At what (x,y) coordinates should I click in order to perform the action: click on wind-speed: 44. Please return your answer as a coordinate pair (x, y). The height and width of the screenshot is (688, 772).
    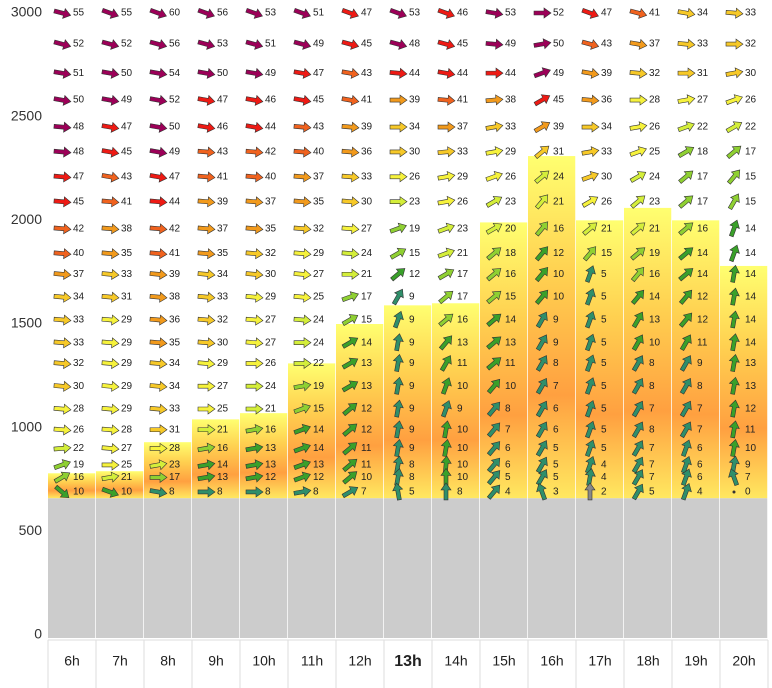
    Looking at the image, I should click on (463, 73).